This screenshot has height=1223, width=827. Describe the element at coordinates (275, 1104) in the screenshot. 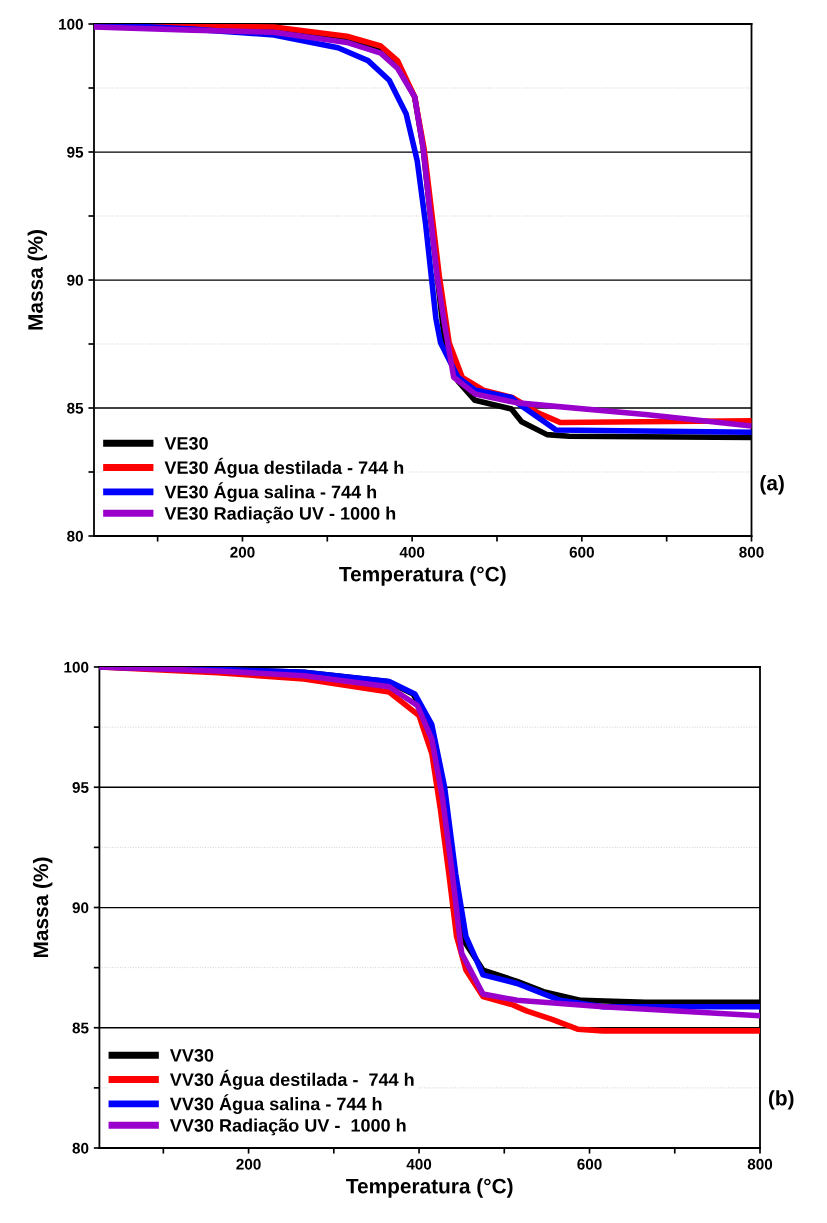

I see `legend-label: VV30 Água salina - 744 h` at that location.